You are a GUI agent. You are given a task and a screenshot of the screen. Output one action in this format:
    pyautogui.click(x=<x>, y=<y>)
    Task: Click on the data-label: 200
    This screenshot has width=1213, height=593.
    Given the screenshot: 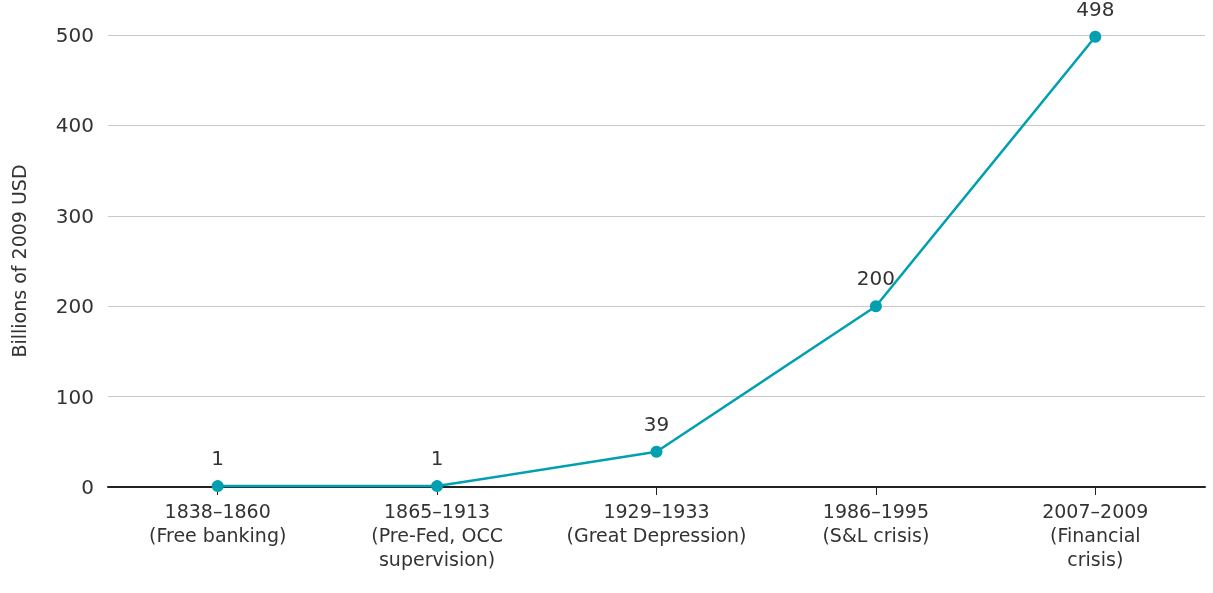 What is the action you would take?
    pyautogui.click(x=875, y=278)
    